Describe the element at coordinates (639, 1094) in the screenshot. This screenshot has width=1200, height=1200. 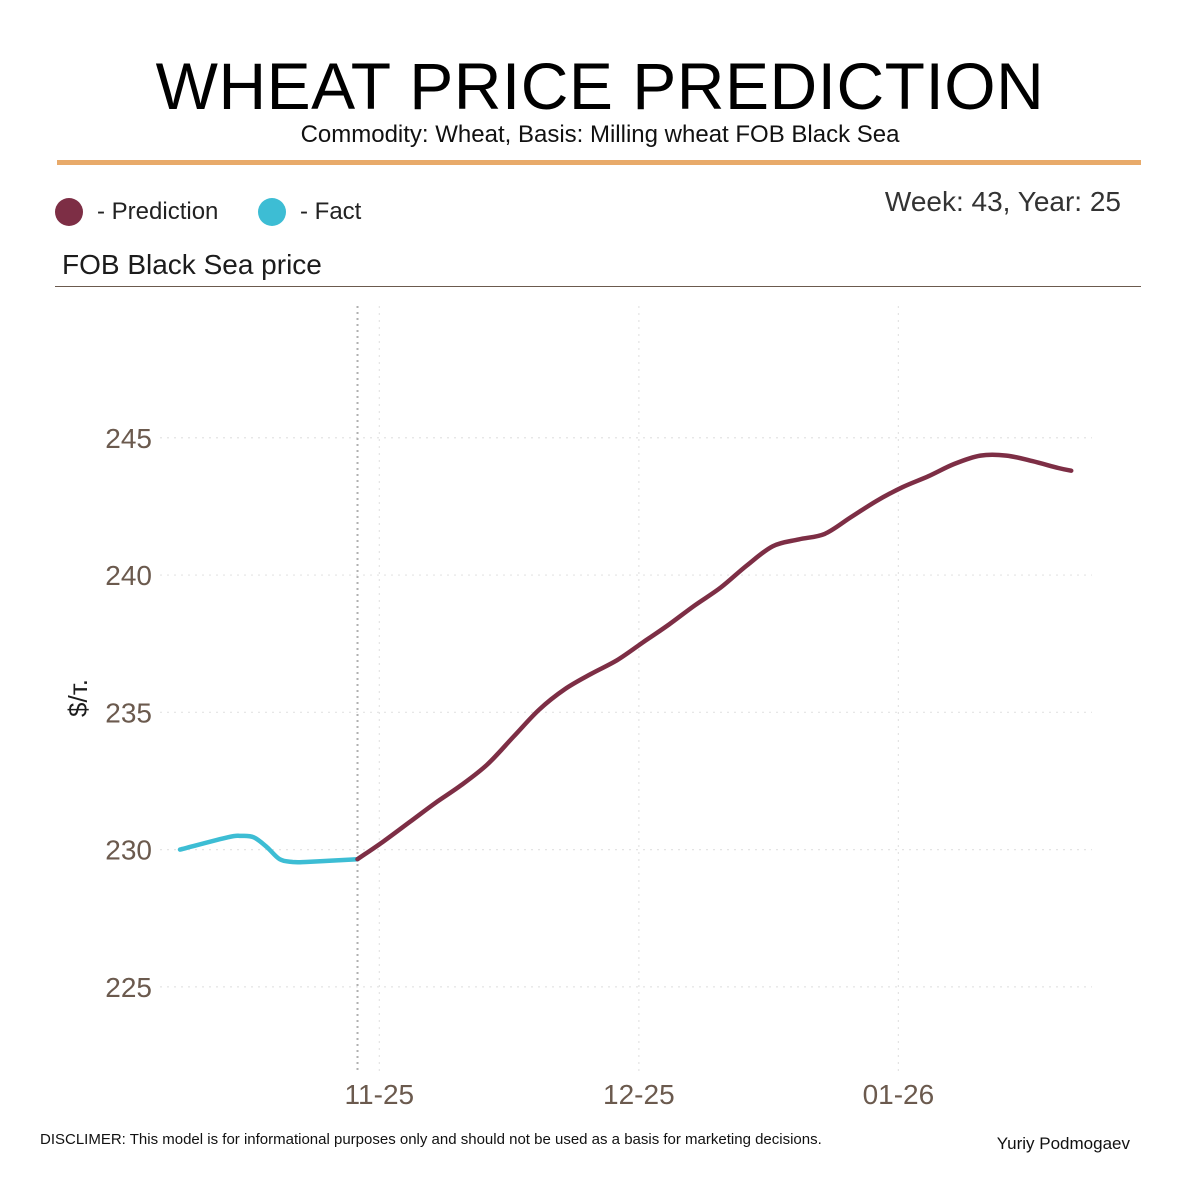
I see `x-tick-label: 12-25` at that location.